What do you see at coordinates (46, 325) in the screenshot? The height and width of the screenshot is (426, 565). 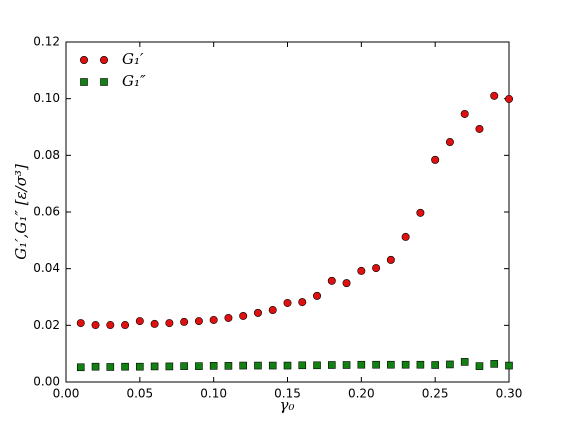 I see `y-tick-label: 0.02` at bounding box center [46, 325].